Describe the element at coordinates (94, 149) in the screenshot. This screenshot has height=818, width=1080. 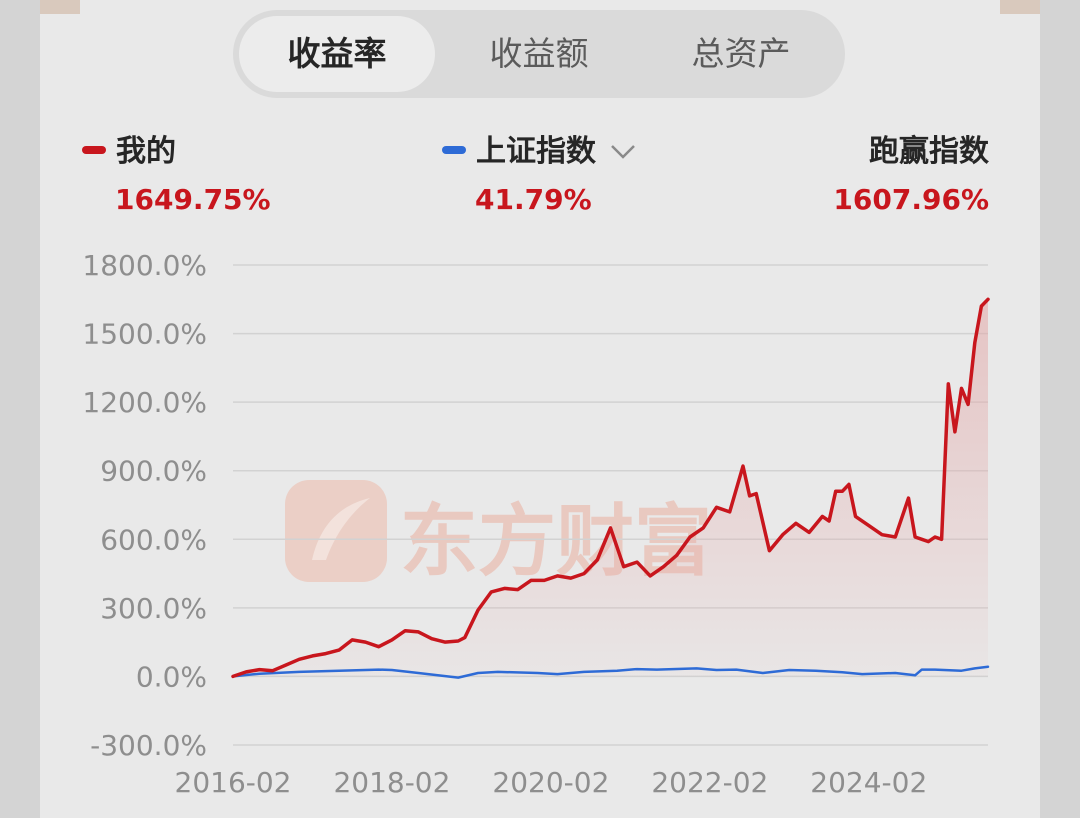
I see `legend-mine-swatch` at that location.